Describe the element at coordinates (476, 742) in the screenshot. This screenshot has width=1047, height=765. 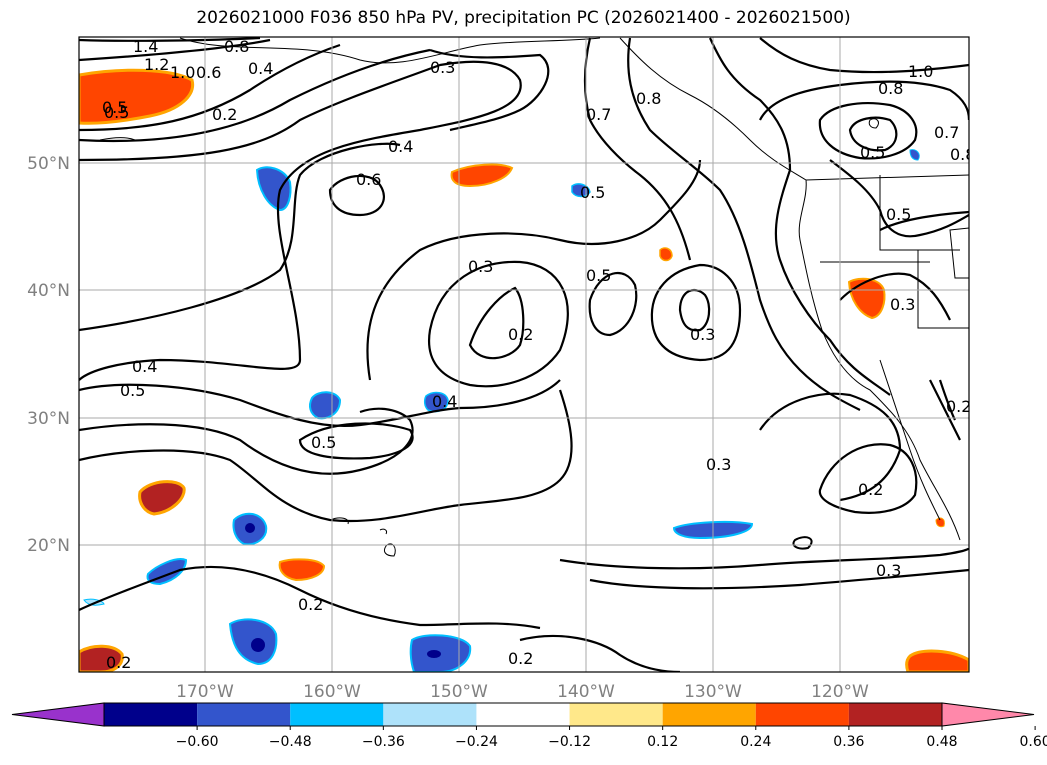
I see `colorbar-tick-label: −0.24` at that location.